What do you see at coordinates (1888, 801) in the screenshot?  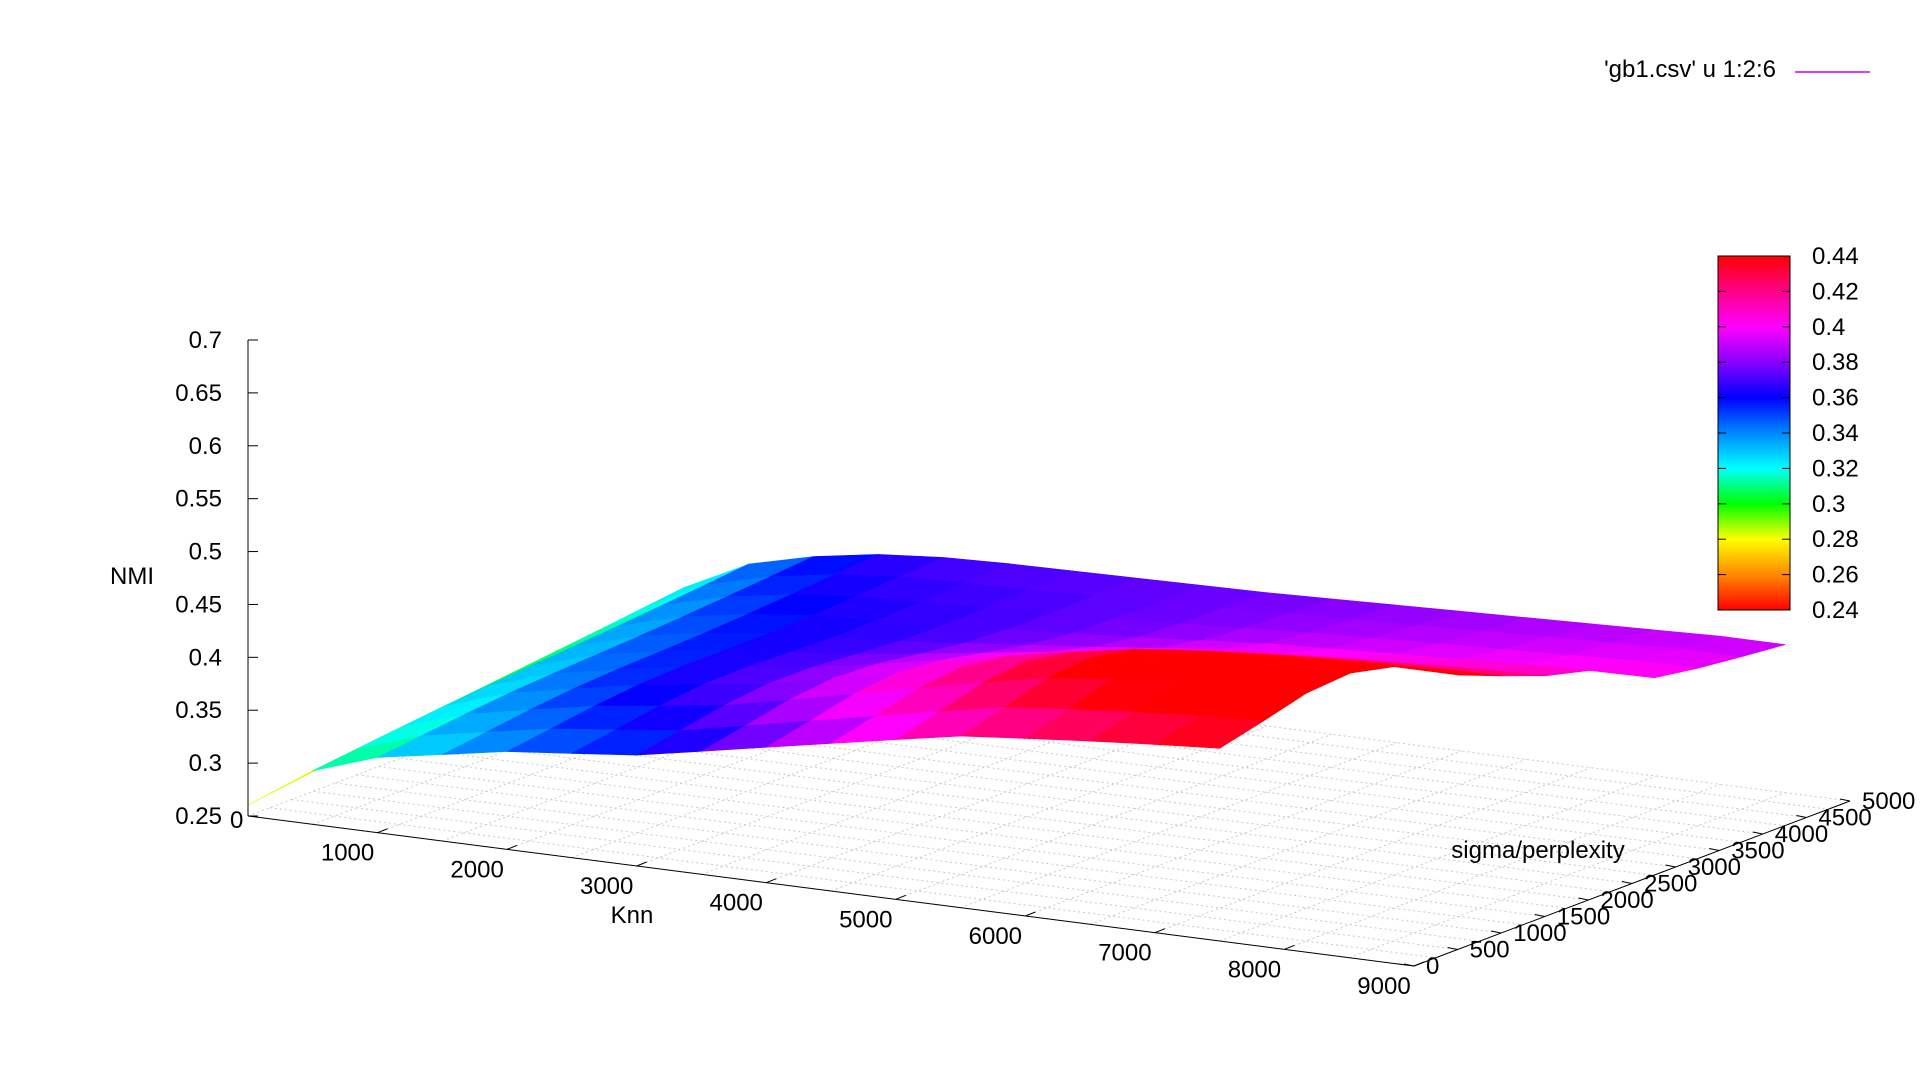 I see `y-tick-label: 5000` at bounding box center [1888, 801].